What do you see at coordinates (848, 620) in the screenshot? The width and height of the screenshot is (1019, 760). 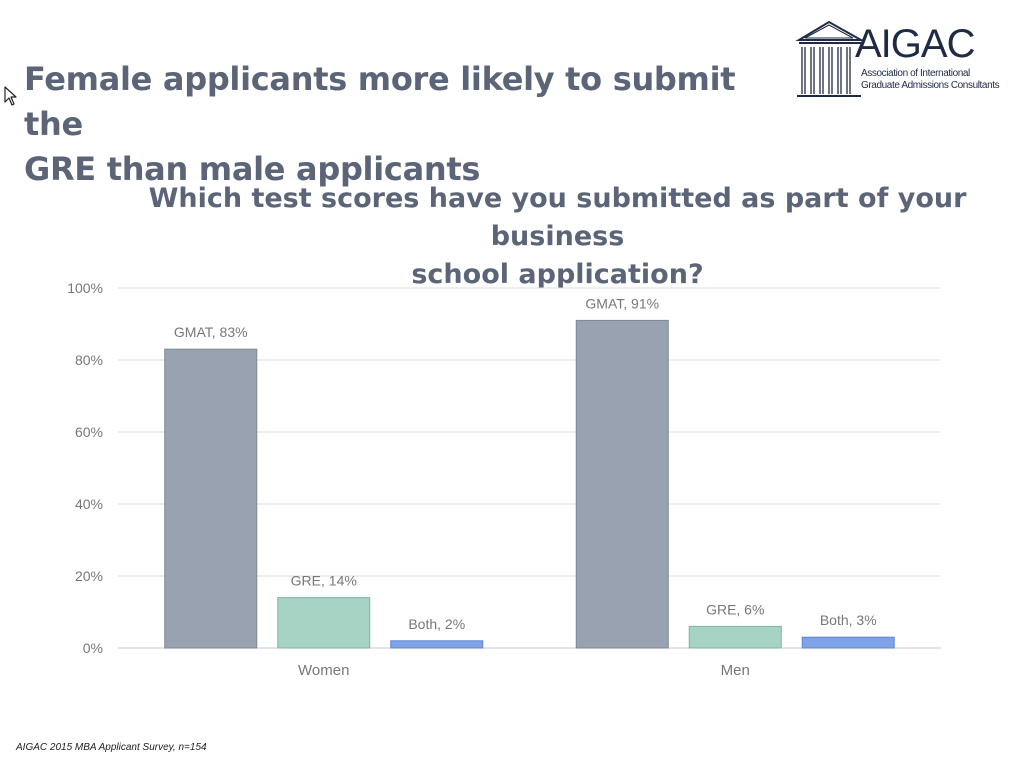 I see `data-label: Both, 3%` at bounding box center [848, 620].